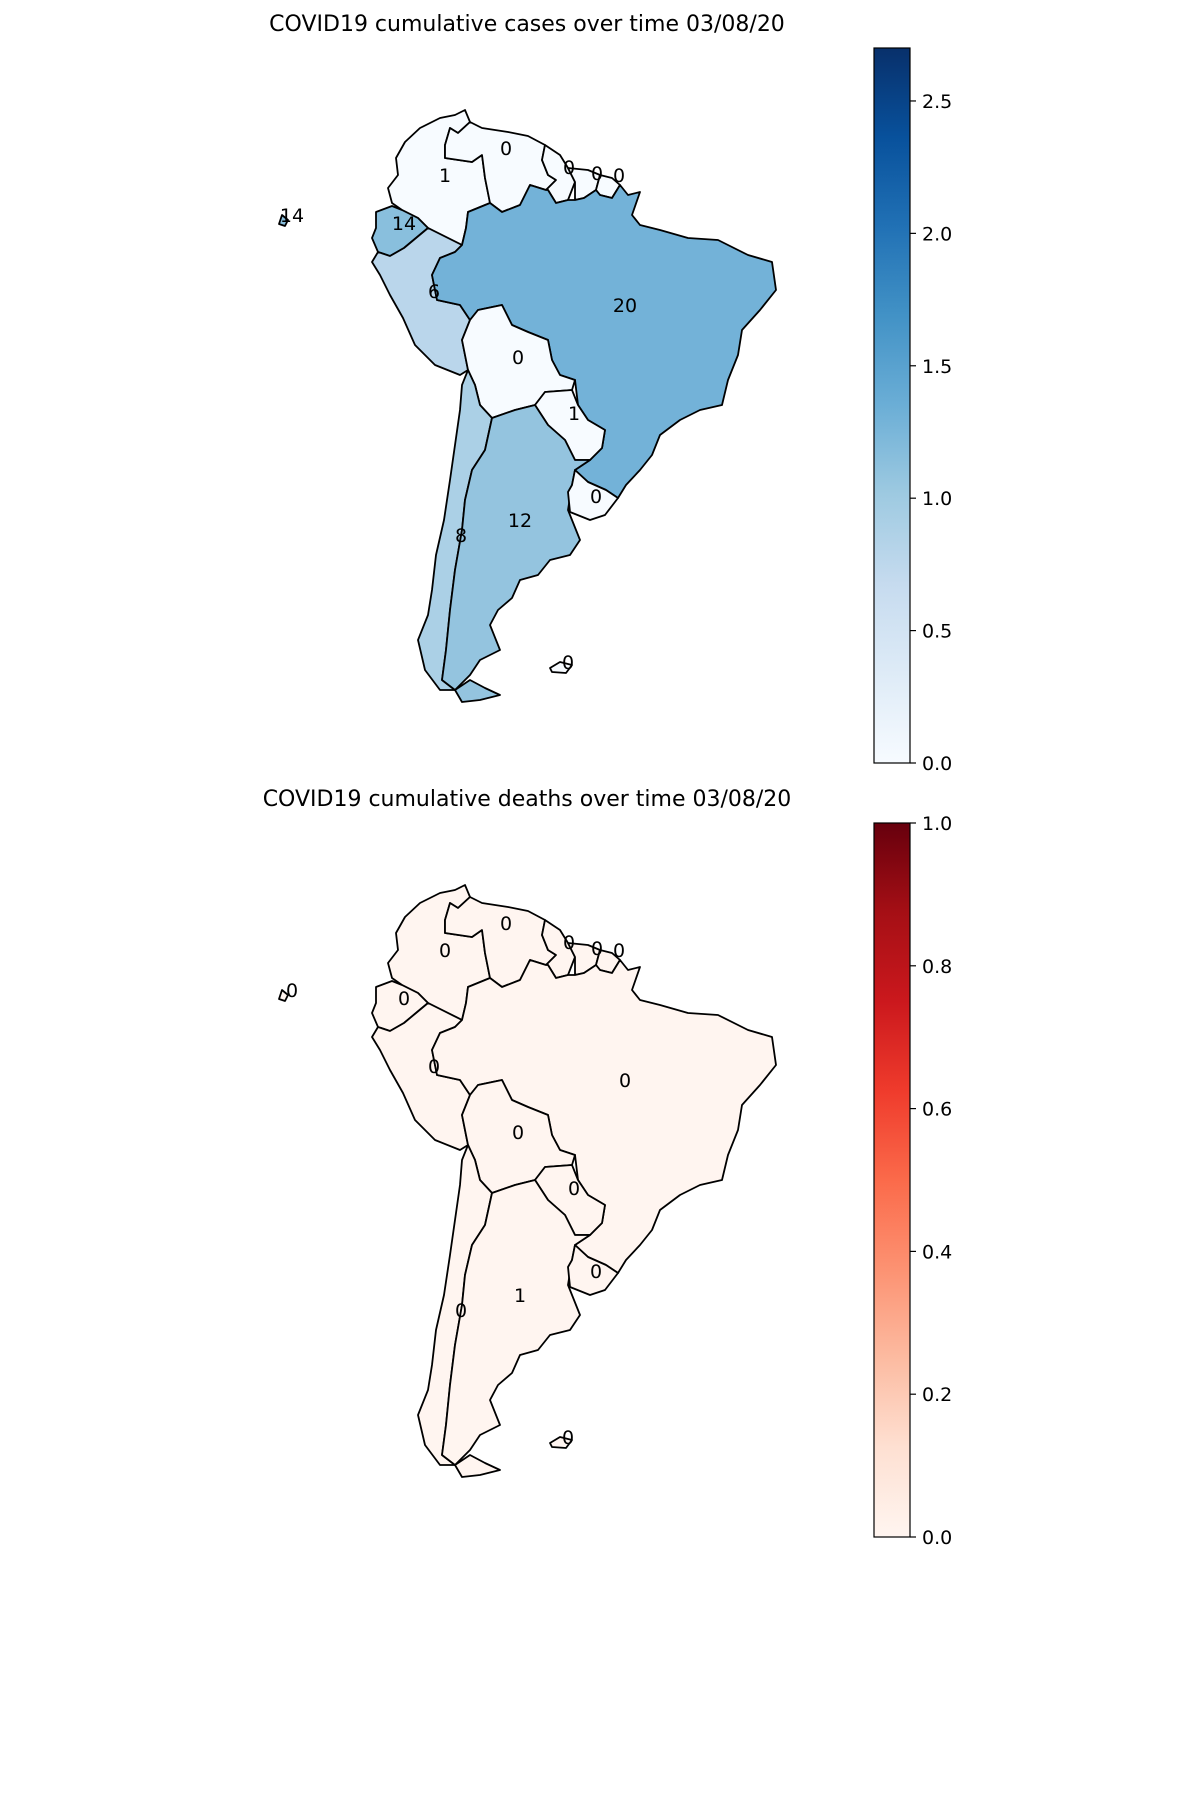 This screenshot has width=1200, height=1800. What do you see at coordinates (937, 1110) in the screenshot?
I see `colorbar-tick-label: 0.6` at bounding box center [937, 1110].